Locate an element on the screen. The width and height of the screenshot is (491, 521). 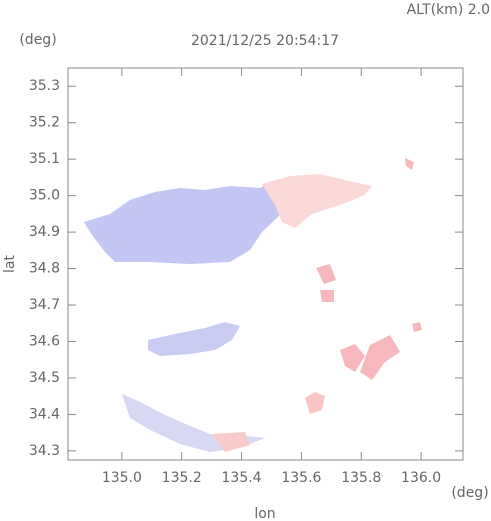
x-tick-label: 135.6 is located at coordinates (301, 478).